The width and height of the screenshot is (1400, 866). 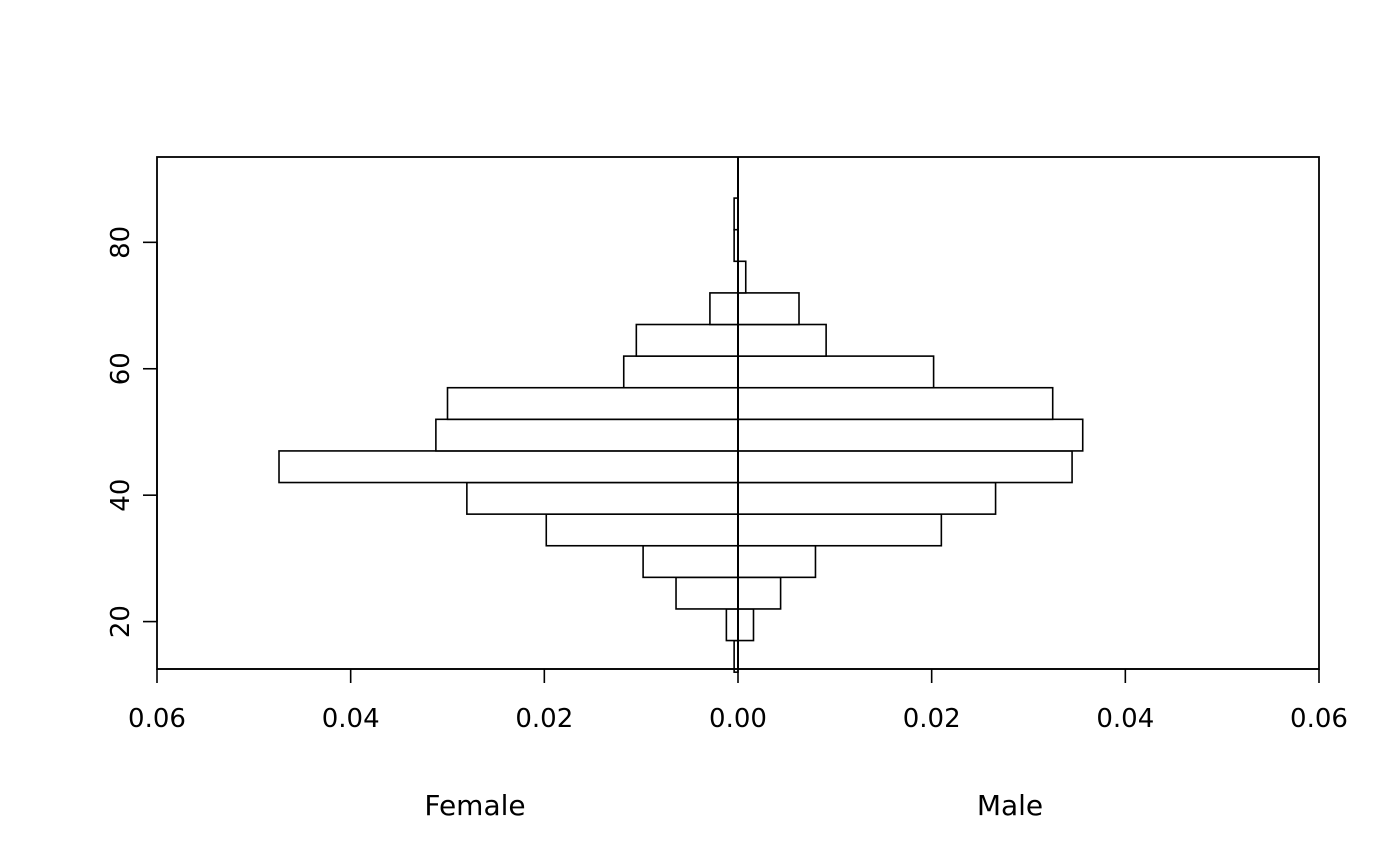 I want to click on male-axis-label: Male, so click(x=1010, y=805).